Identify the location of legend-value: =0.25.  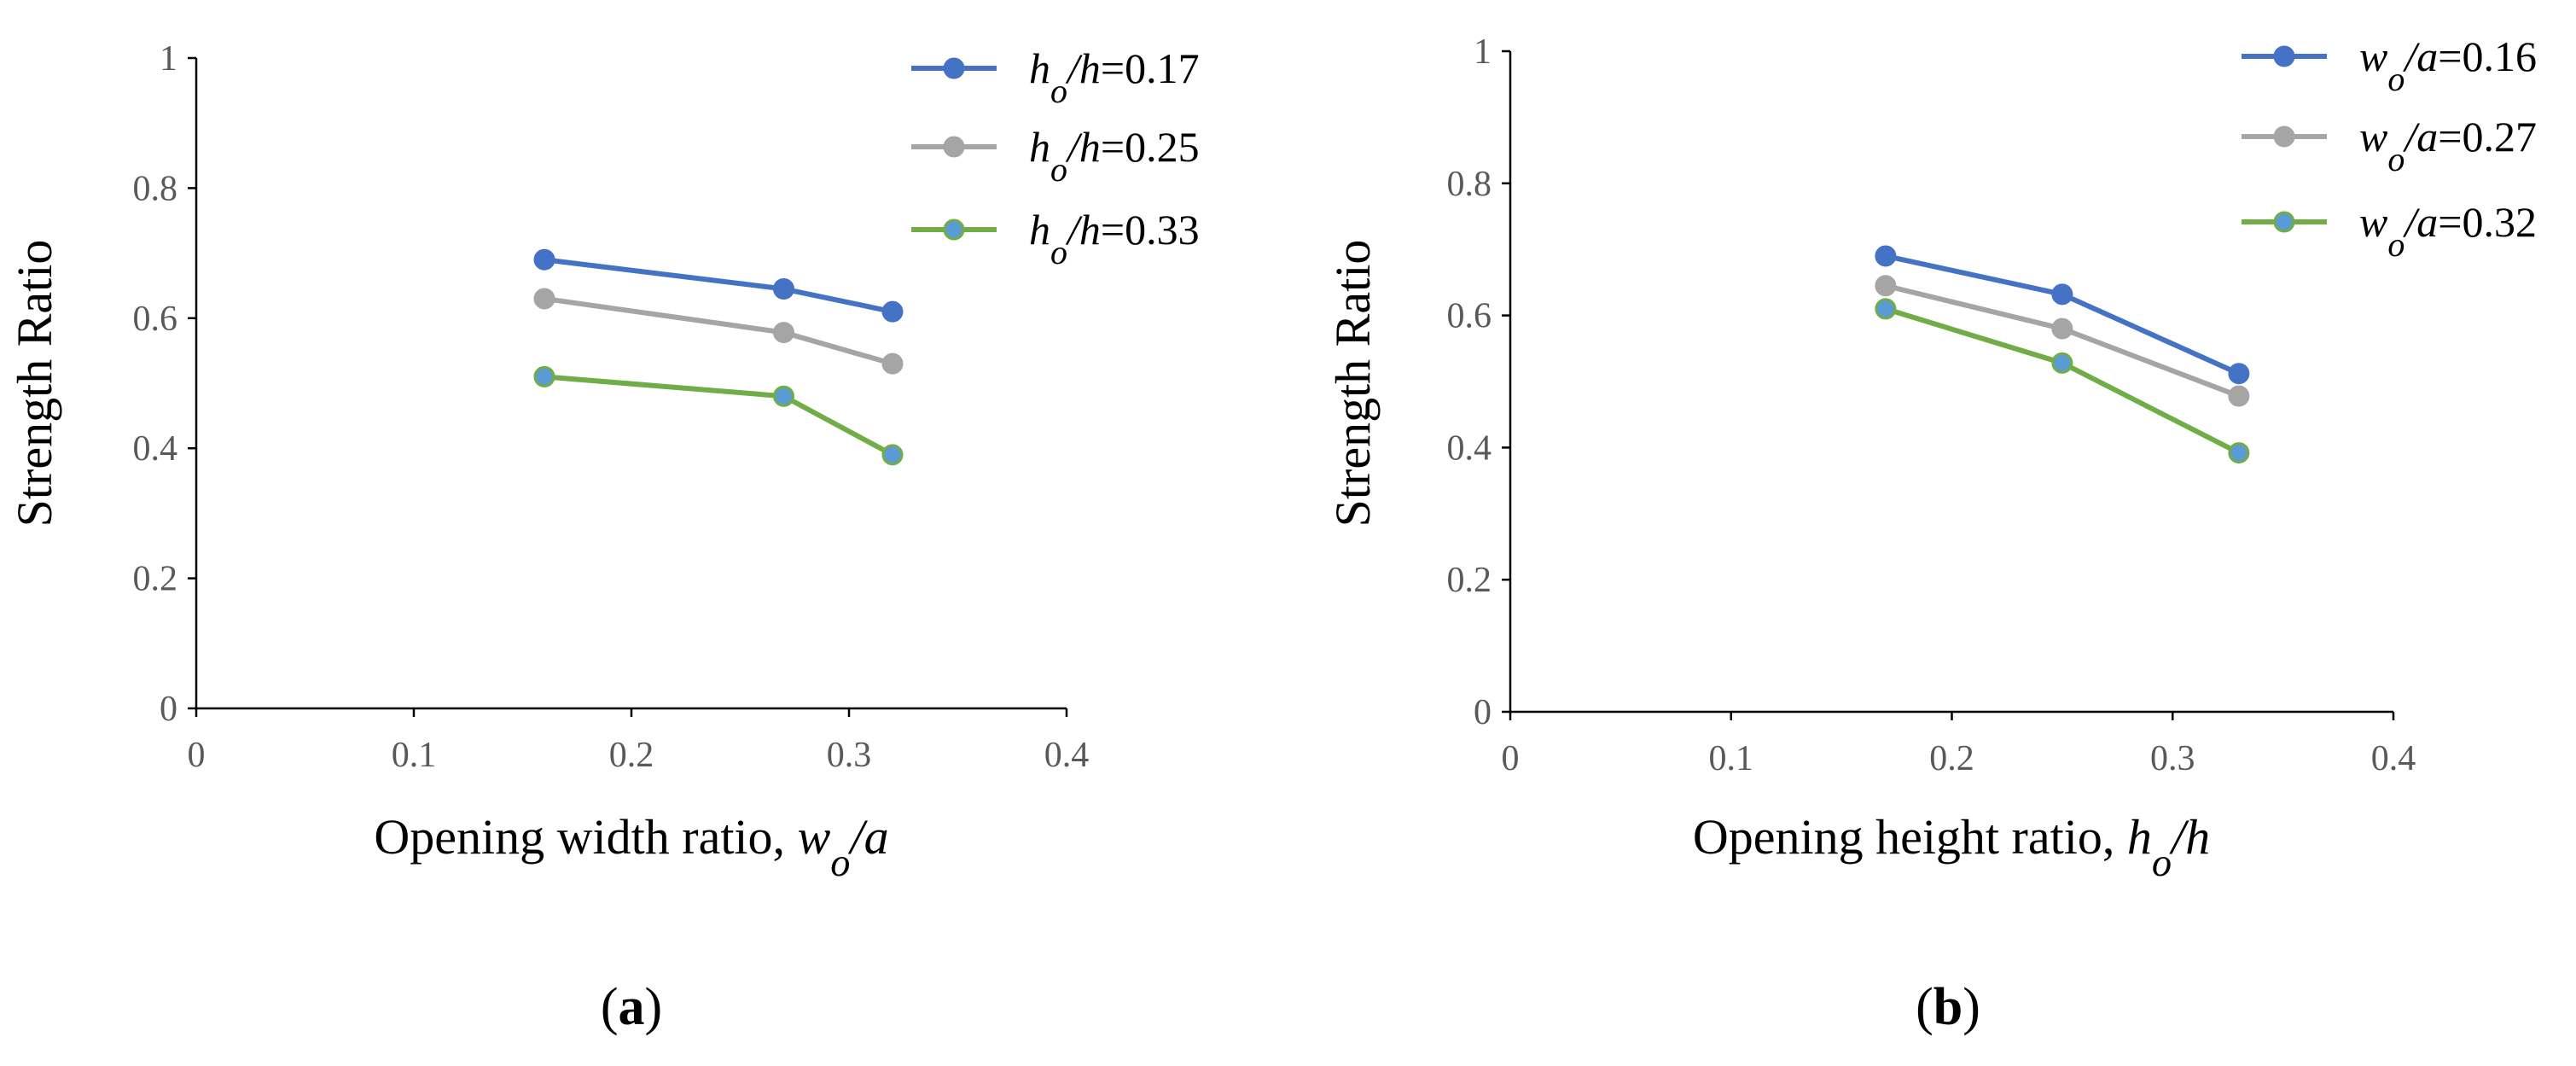
(1150, 147).